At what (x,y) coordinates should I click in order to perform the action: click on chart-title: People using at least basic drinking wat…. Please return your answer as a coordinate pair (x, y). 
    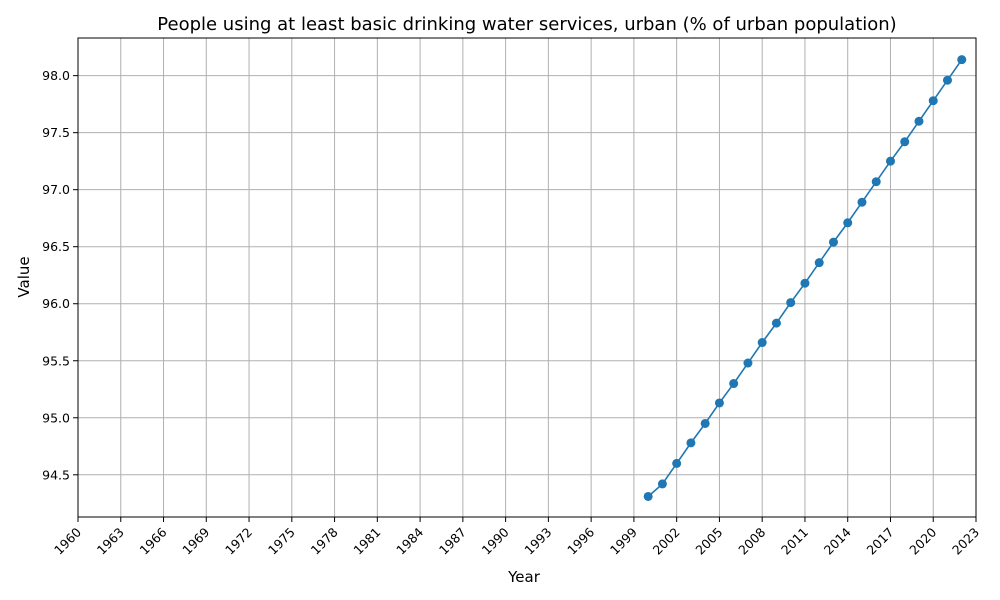
    Looking at the image, I should click on (526, 24).